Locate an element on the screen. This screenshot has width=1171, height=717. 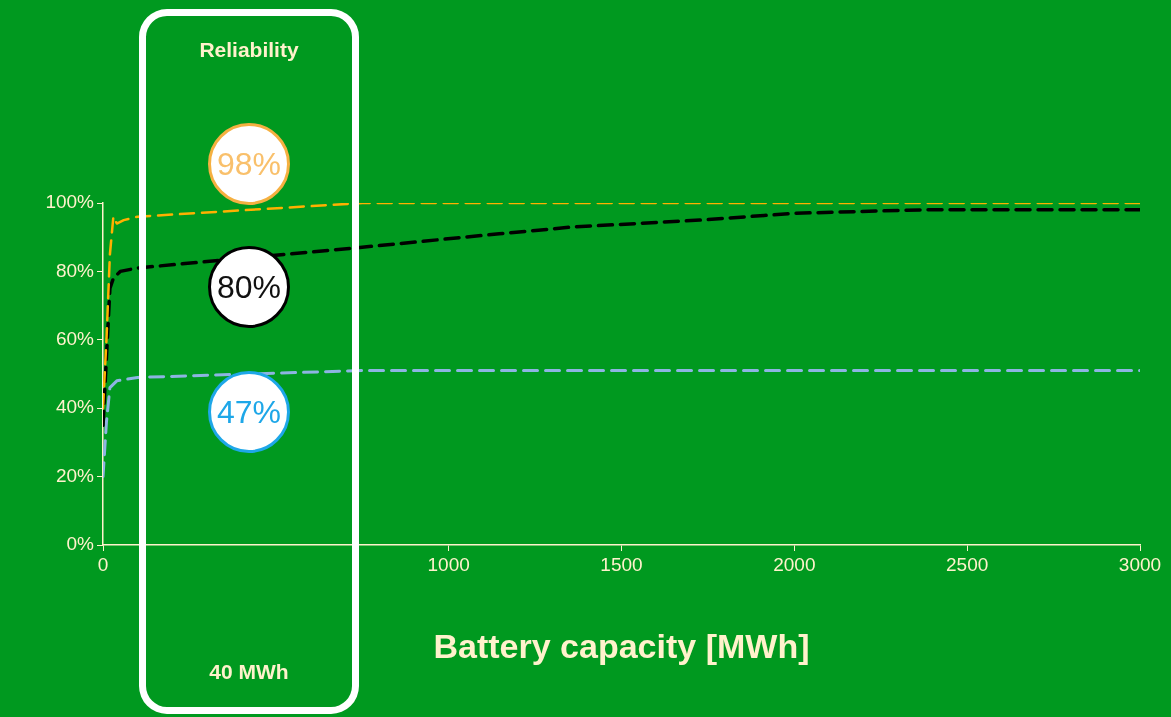
text: 40 MWh is located at coordinates (249, 672).